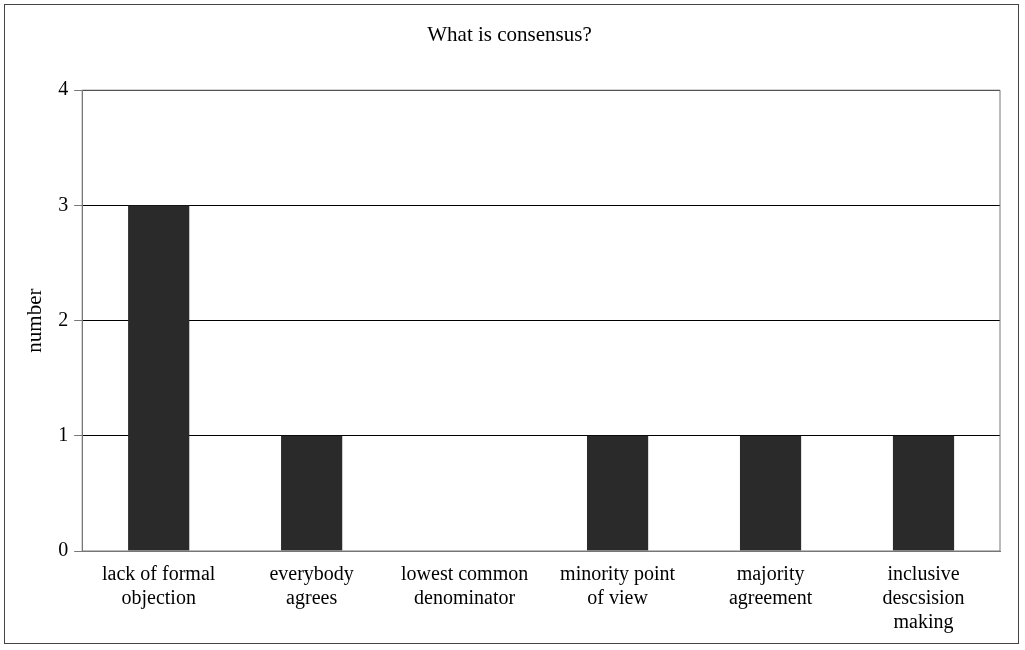 This screenshot has width=1025, height=650. Describe the element at coordinates (63, 434) in the screenshot. I see `y-tick-label: 1` at that location.